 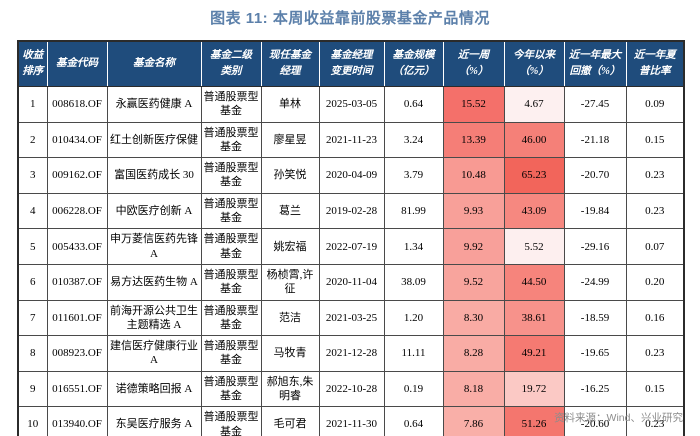 I want to click on fund-code-cell: 016551.OF, so click(x=77, y=389).